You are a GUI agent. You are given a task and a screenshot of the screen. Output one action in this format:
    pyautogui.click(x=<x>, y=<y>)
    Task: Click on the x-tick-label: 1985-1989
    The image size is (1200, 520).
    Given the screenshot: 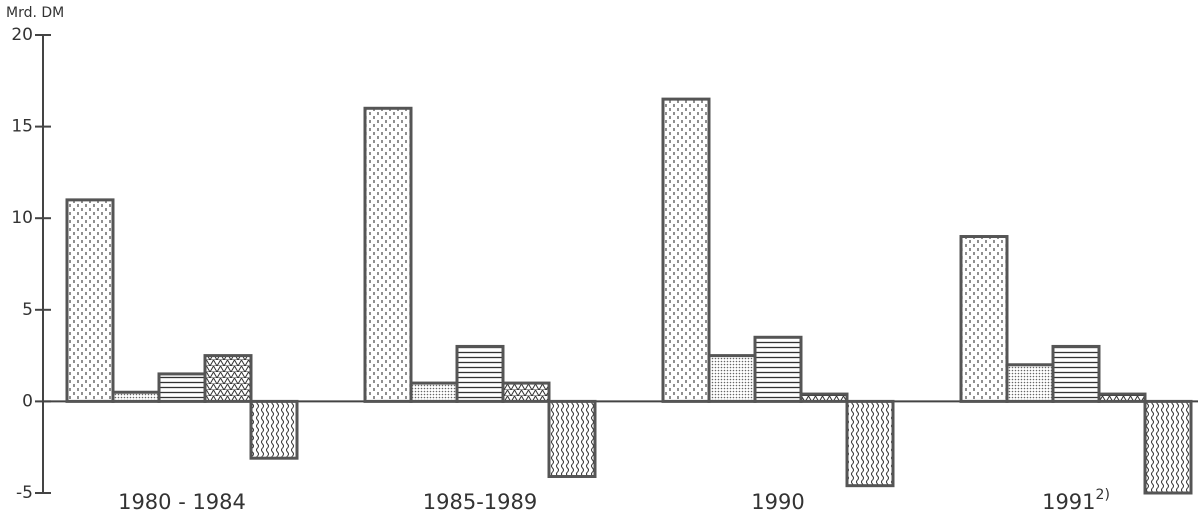 What is the action you would take?
    pyautogui.click(x=480, y=502)
    